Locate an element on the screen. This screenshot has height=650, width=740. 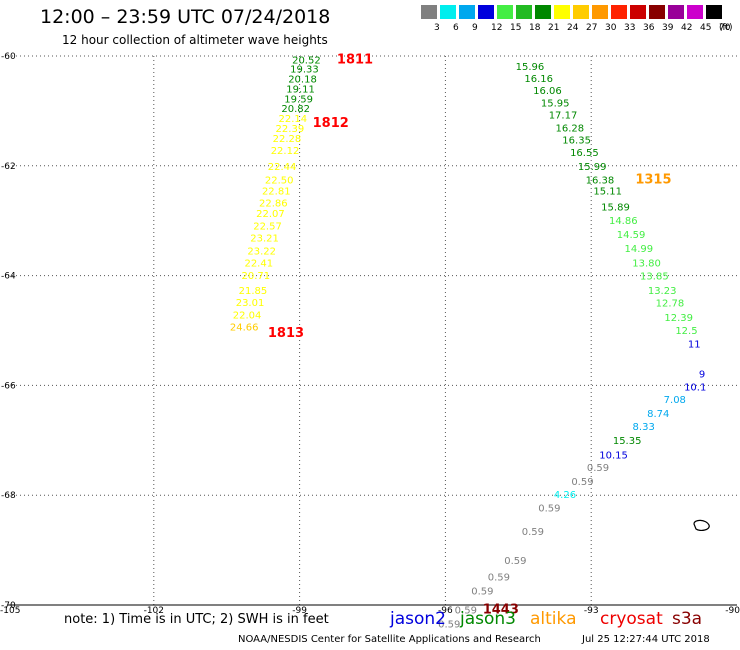
swh-value: 22.12 is located at coordinates (285, 151).